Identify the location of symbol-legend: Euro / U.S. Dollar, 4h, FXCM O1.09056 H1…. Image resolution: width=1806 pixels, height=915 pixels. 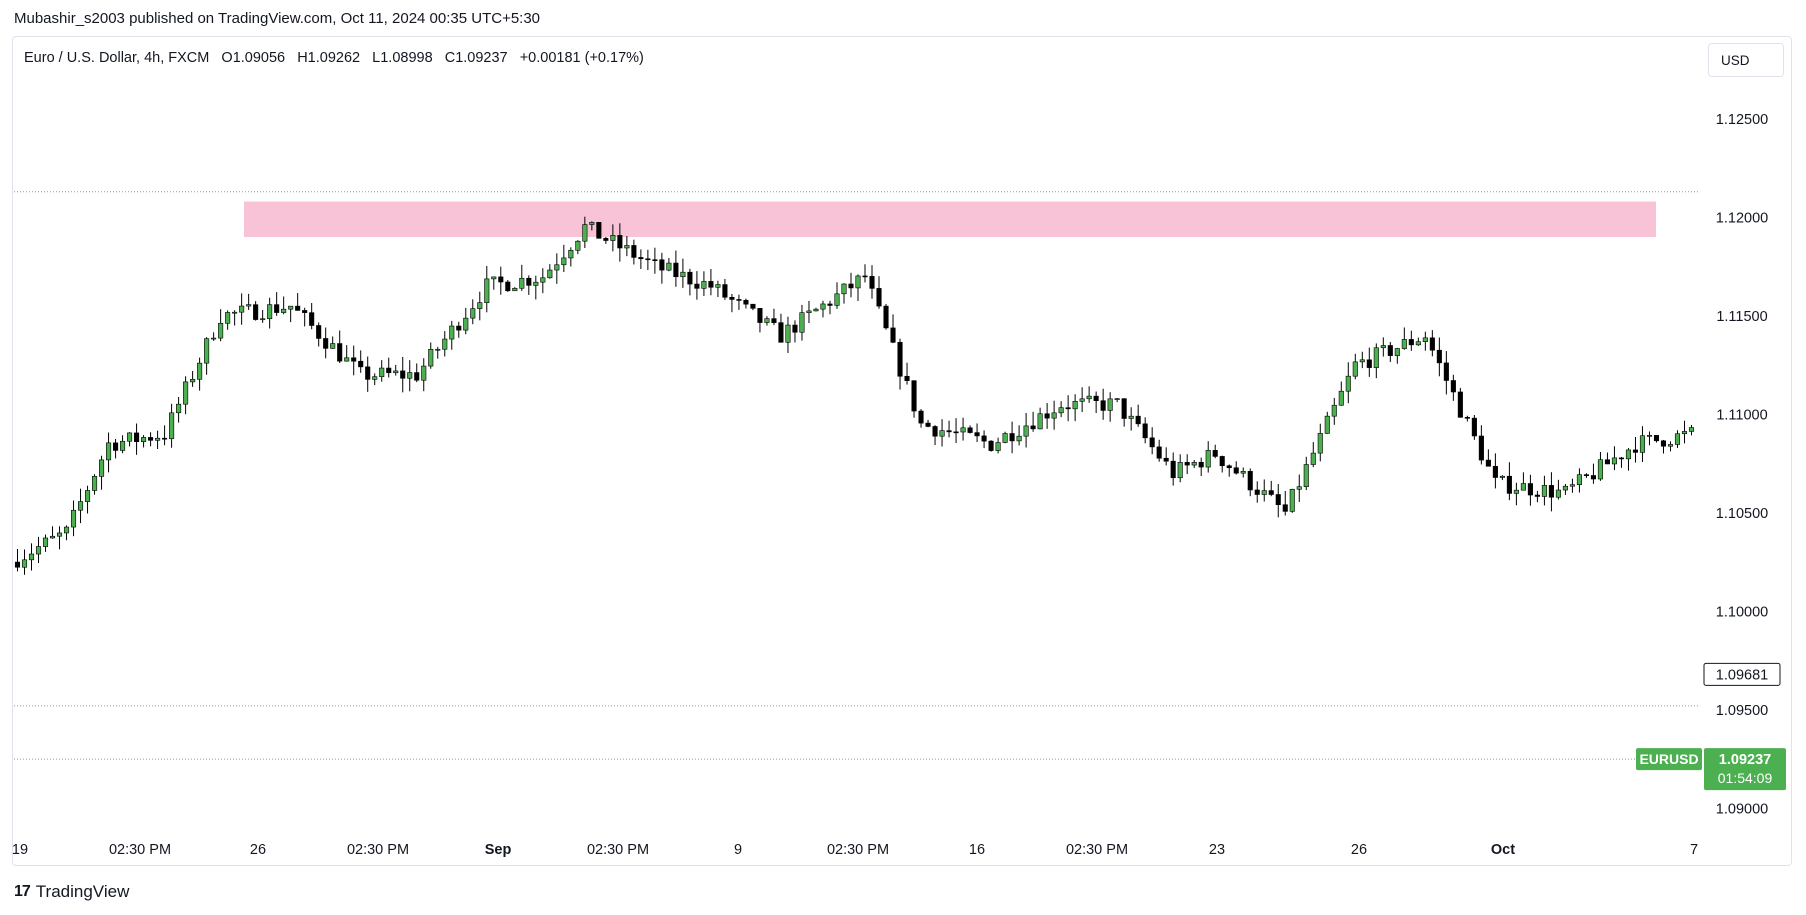
(334, 58).